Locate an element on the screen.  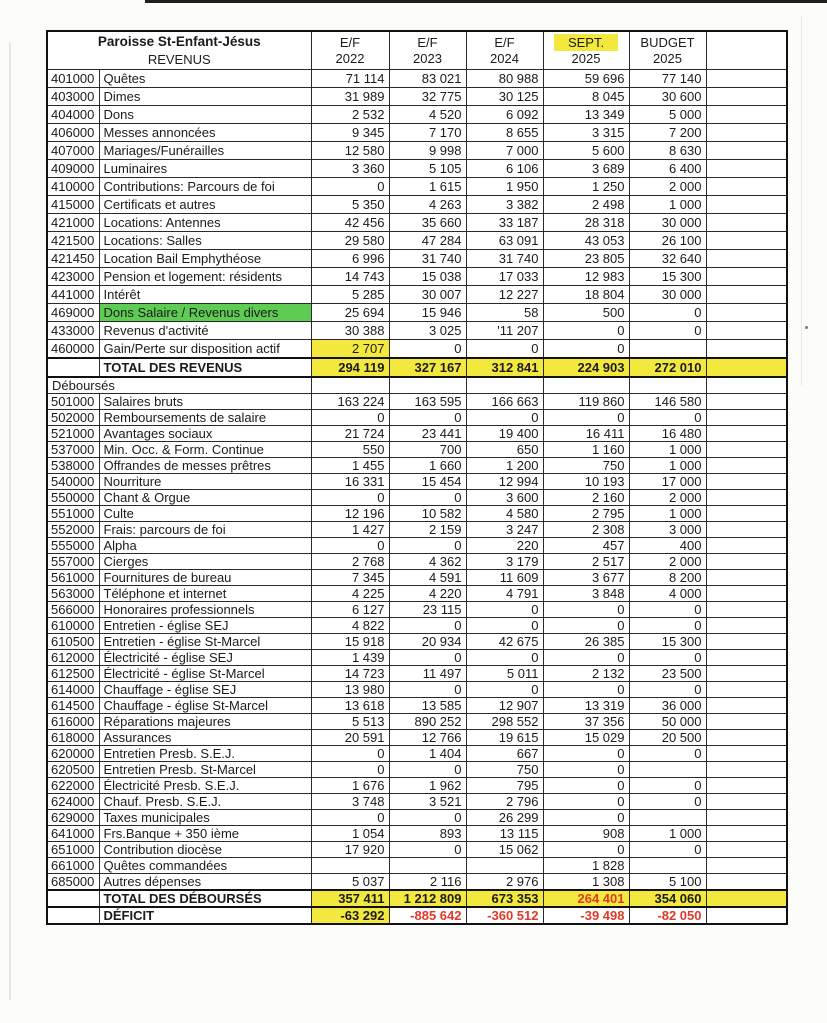
account-code-cell: 610500 is located at coordinates (73, 641).